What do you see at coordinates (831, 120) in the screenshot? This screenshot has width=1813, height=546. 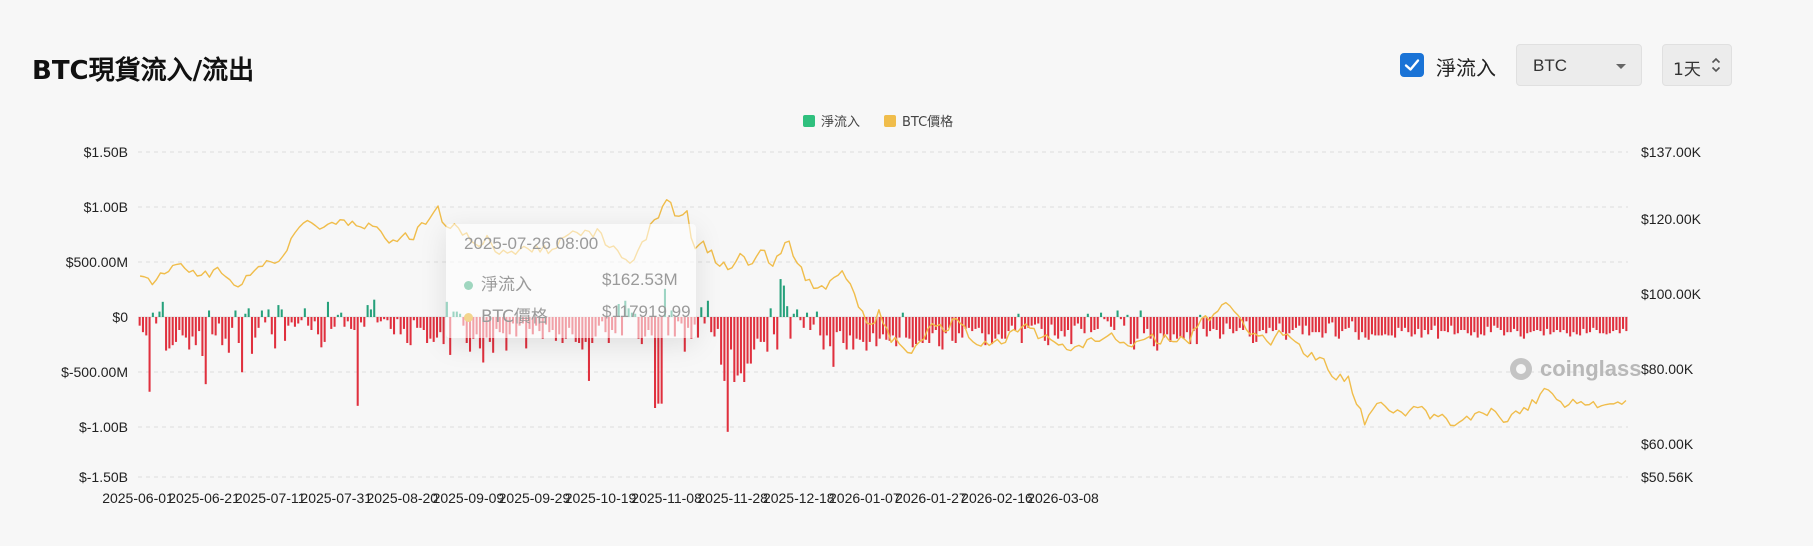 I see `legend-item-net-inflow: 淨流入` at bounding box center [831, 120].